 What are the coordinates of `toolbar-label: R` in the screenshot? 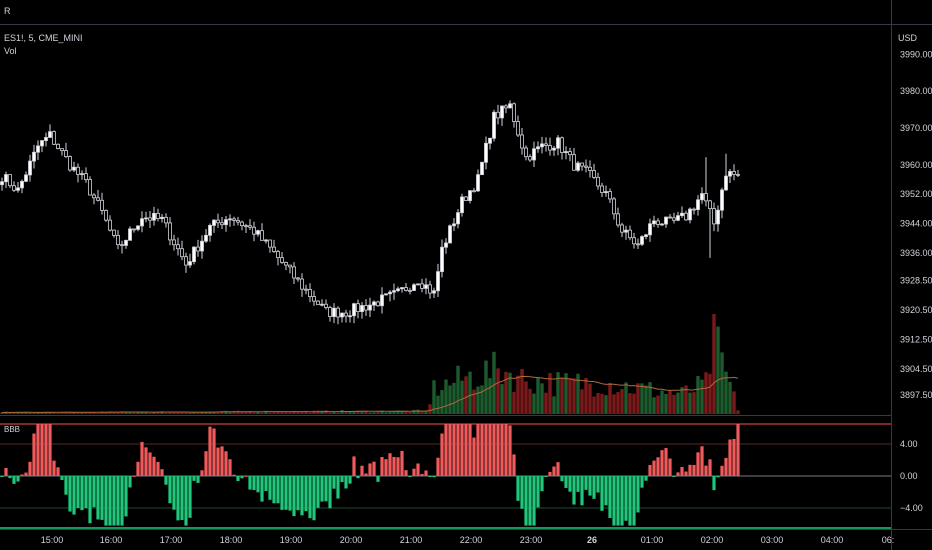 It's located at (7, 11).